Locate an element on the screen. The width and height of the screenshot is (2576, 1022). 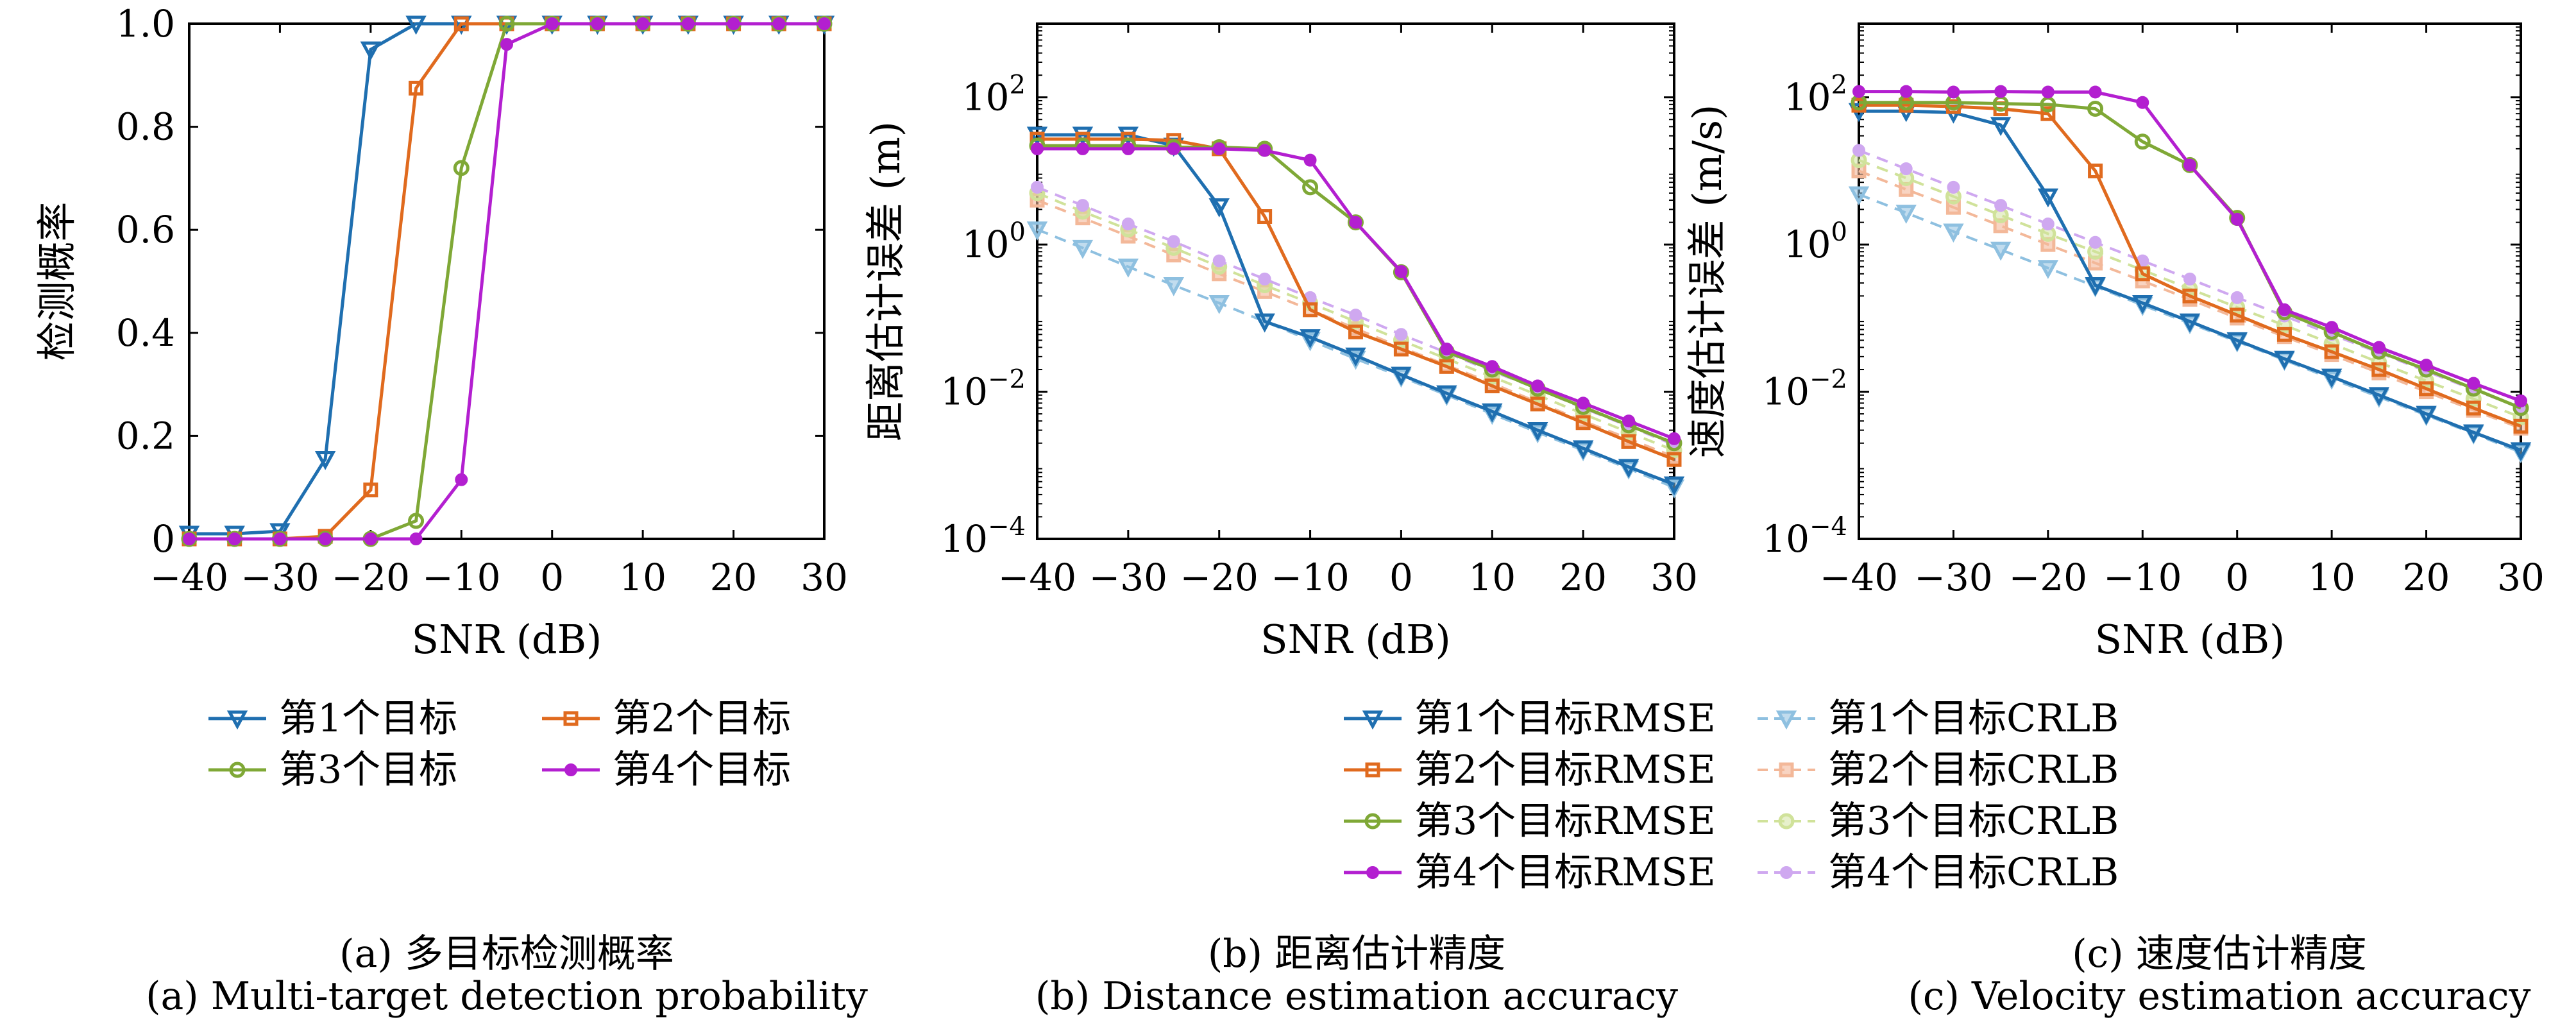
y-tick-label: 10⁻² is located at coordinates (1804, 389).